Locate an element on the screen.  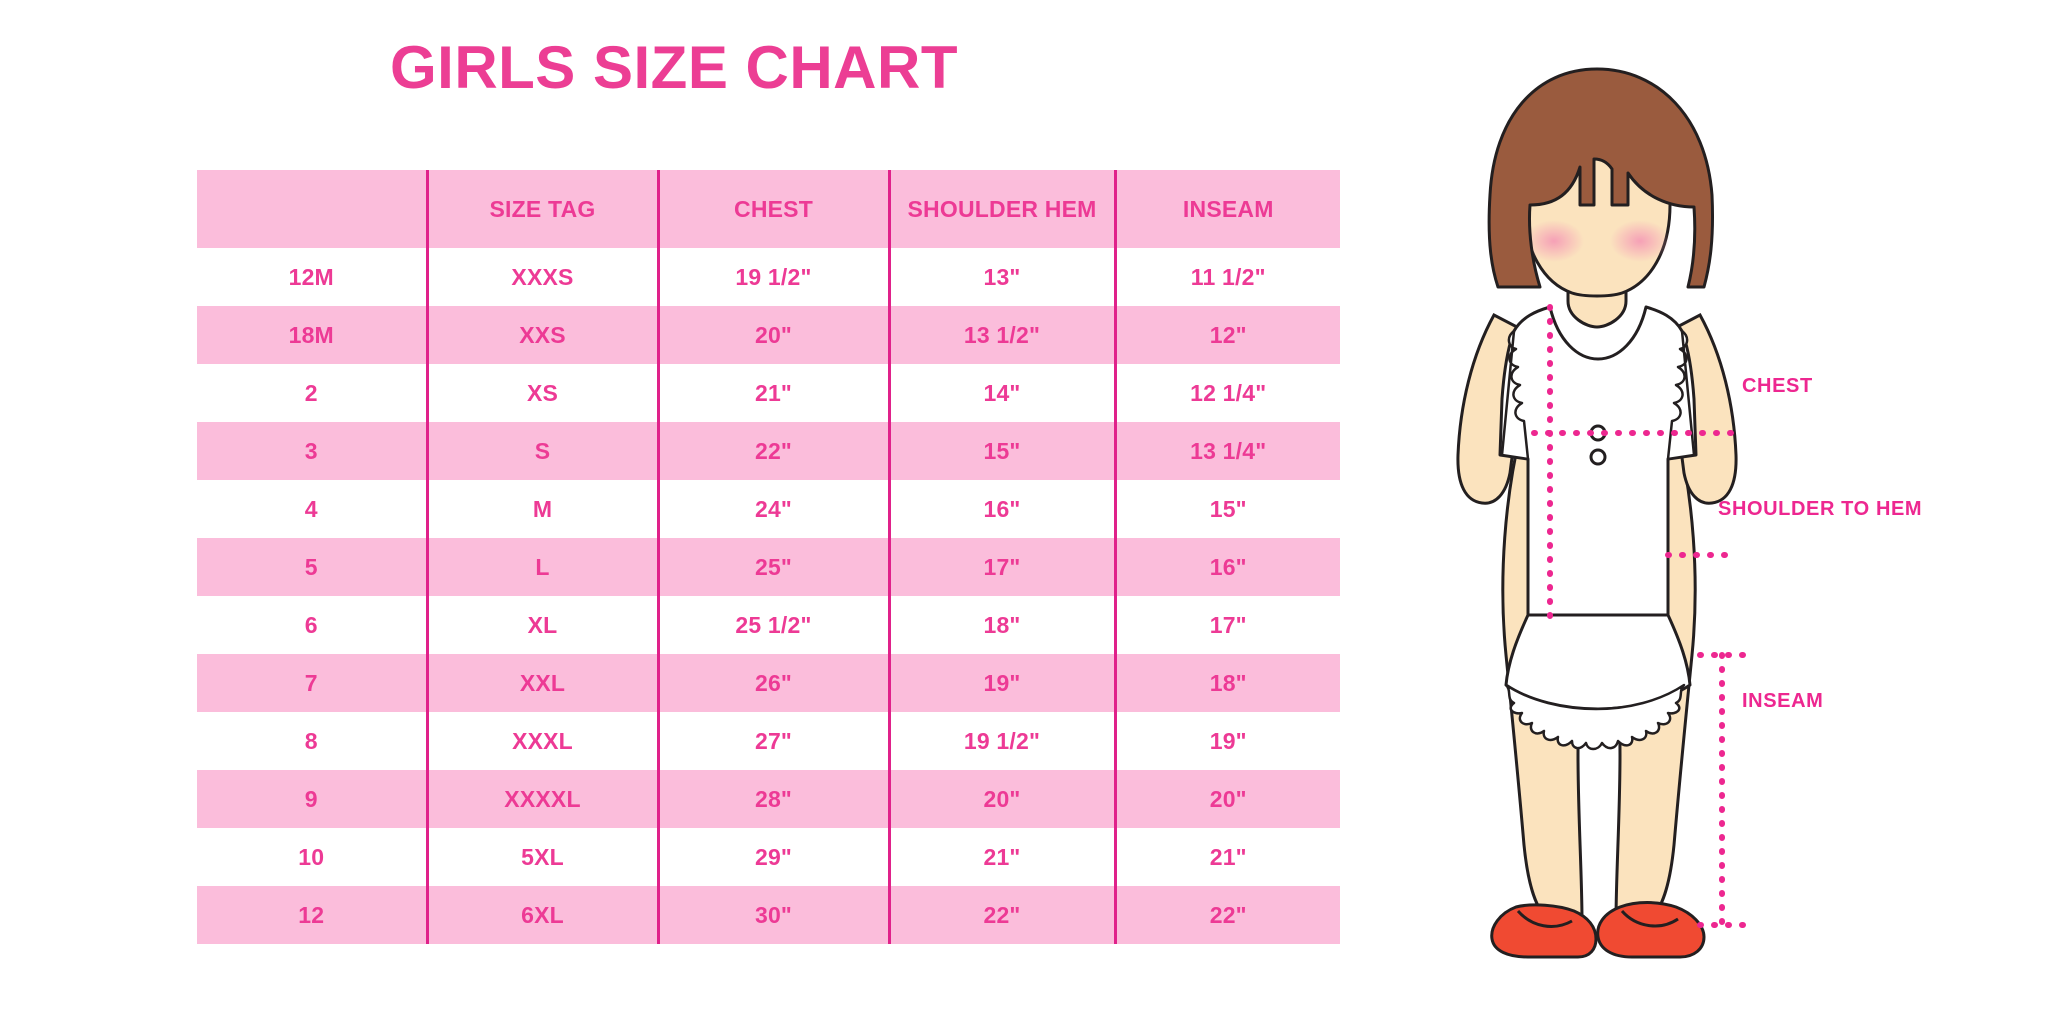
cell-chest: 29" is located at coordinates (772, 857).